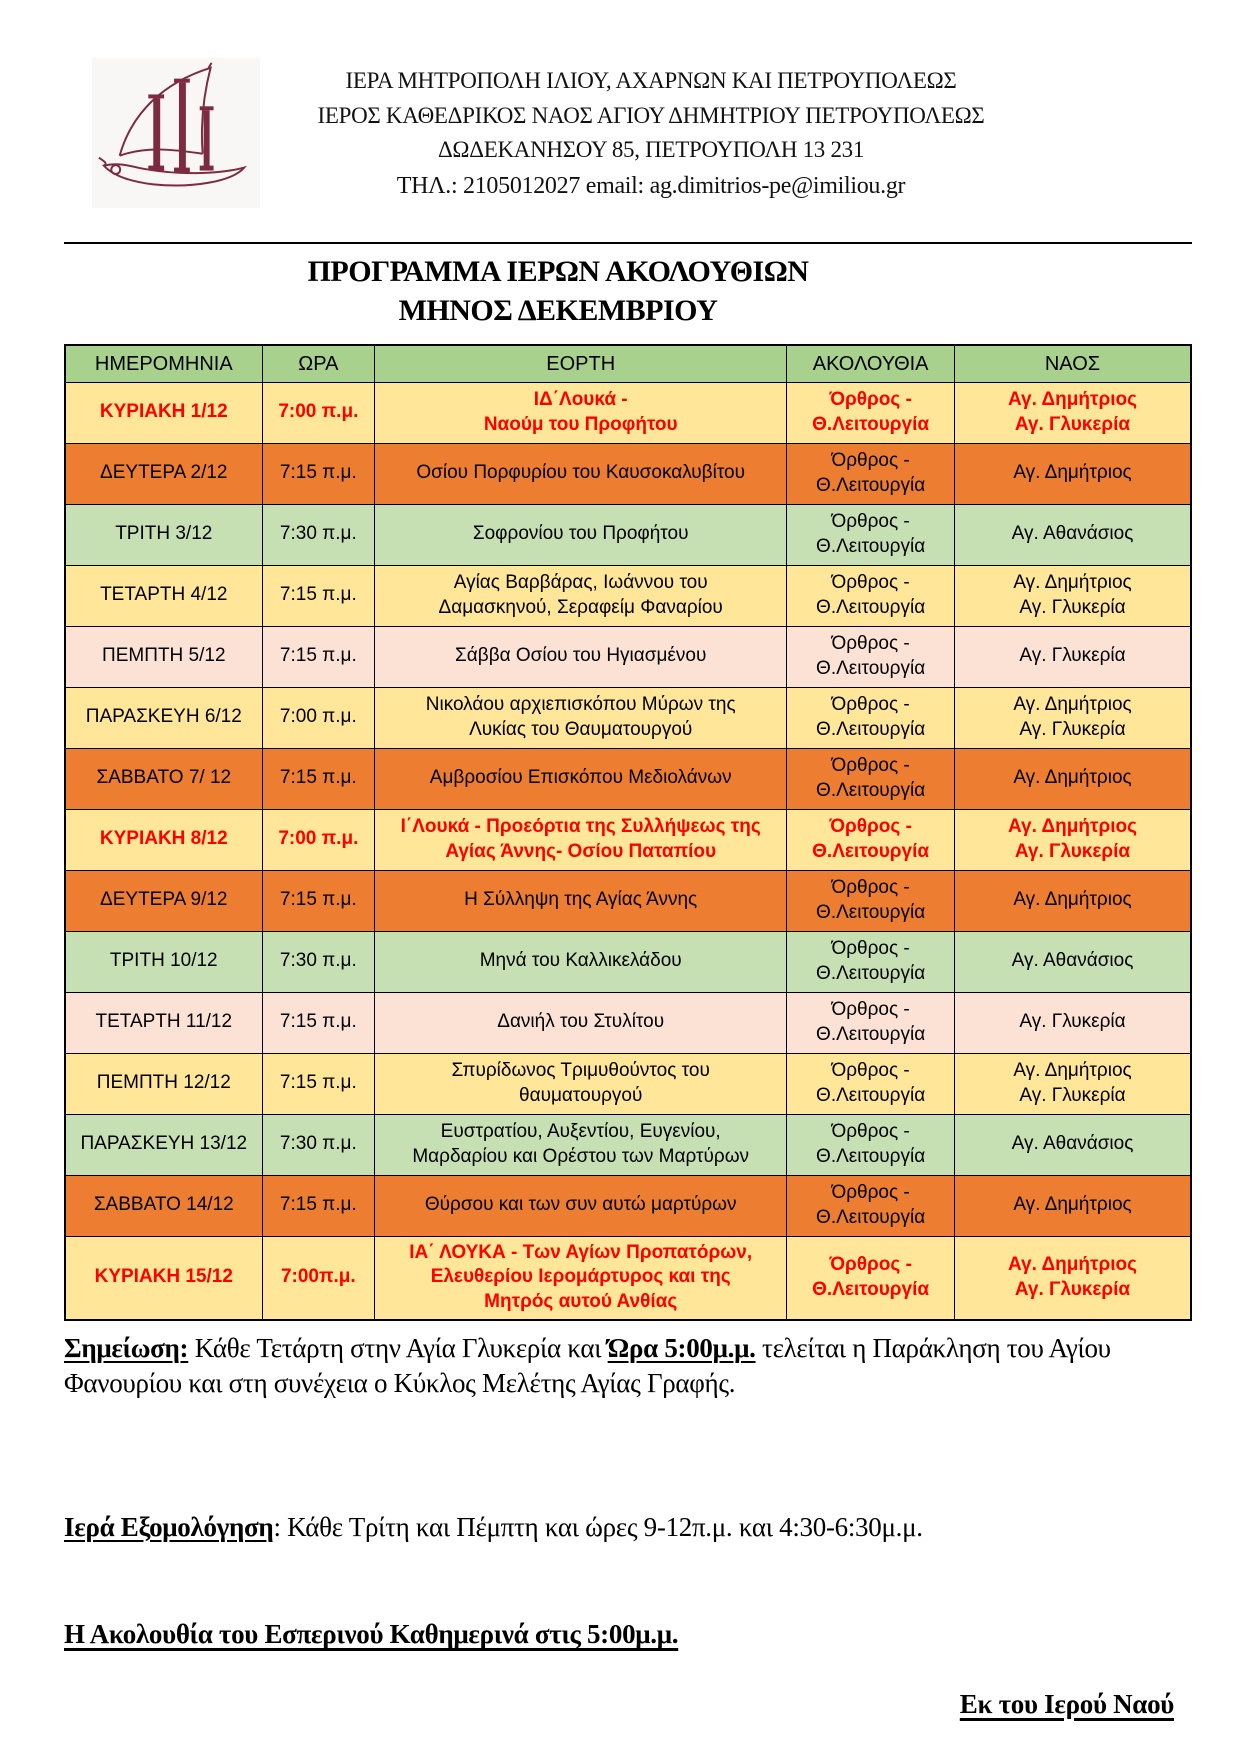 The width and height of the screenshot is (1240, 1754). I want to click on cell-date: ΚΥΡΙΑΚΗ 1/12, so click(163, 412).